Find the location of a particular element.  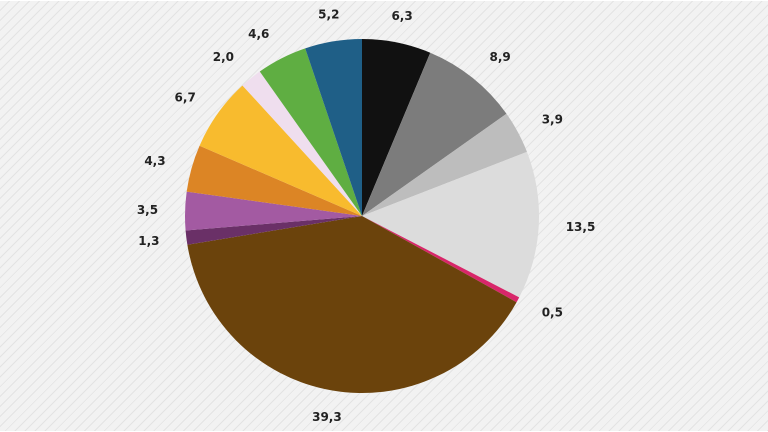

slice-label-8: 3,5 is located at coordinates (147, 210).